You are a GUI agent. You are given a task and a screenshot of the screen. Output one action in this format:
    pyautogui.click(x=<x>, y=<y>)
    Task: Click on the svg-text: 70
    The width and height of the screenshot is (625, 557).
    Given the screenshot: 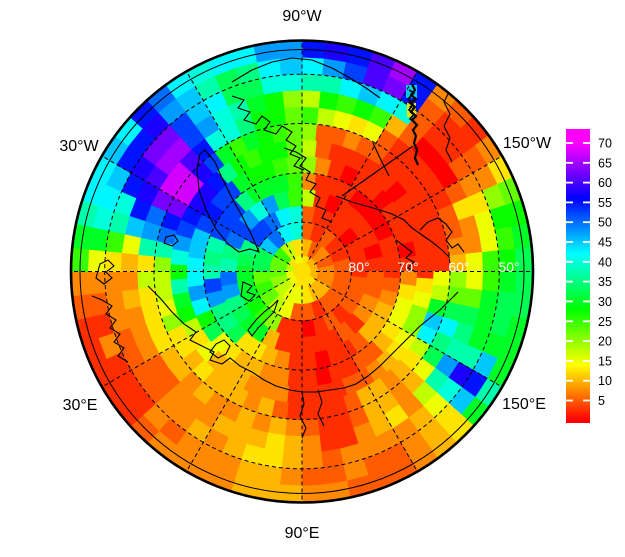 What is the action you would take?
    pyautogui.click(x=605, y=144)
    